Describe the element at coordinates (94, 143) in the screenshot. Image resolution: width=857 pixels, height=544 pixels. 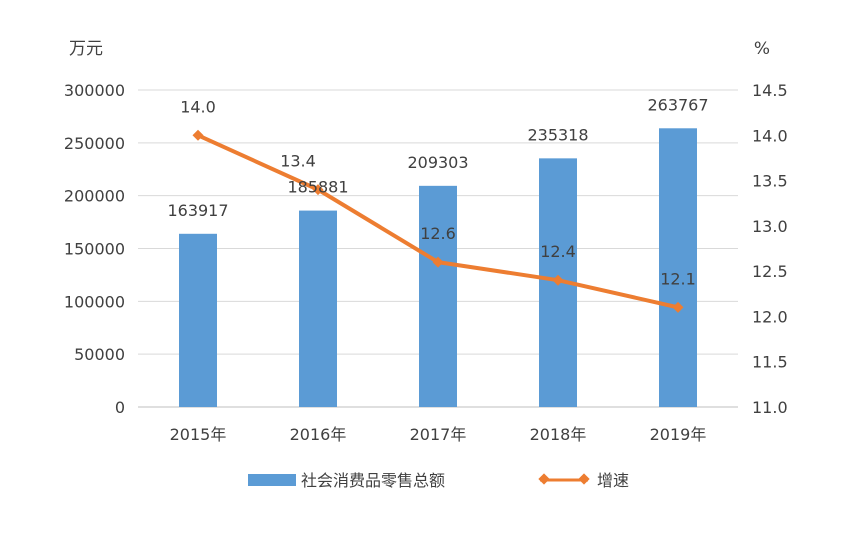
I see `left-axis-tick-label: 250000` at that location.